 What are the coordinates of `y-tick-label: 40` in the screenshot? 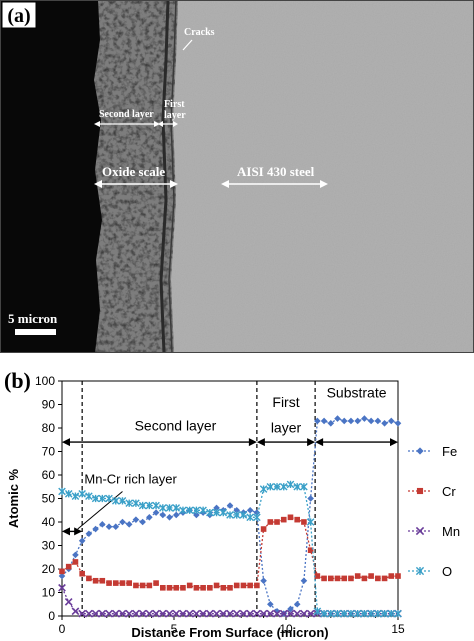 It's located at (49, 522).